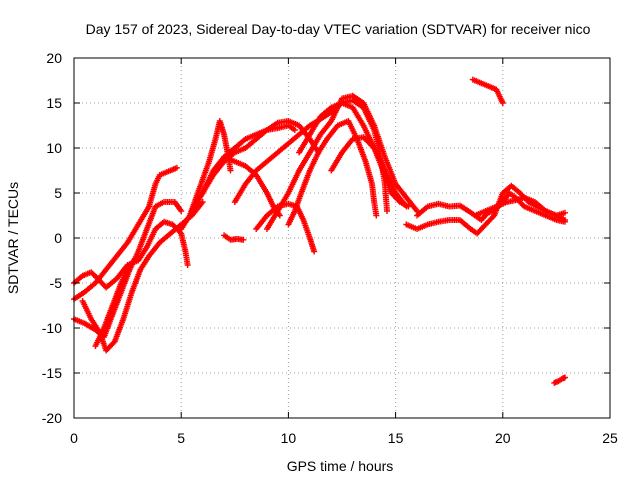  Describe the element at coordinates (610, 438) in the screenshot. I see `x-tick-label: 25` at that location.